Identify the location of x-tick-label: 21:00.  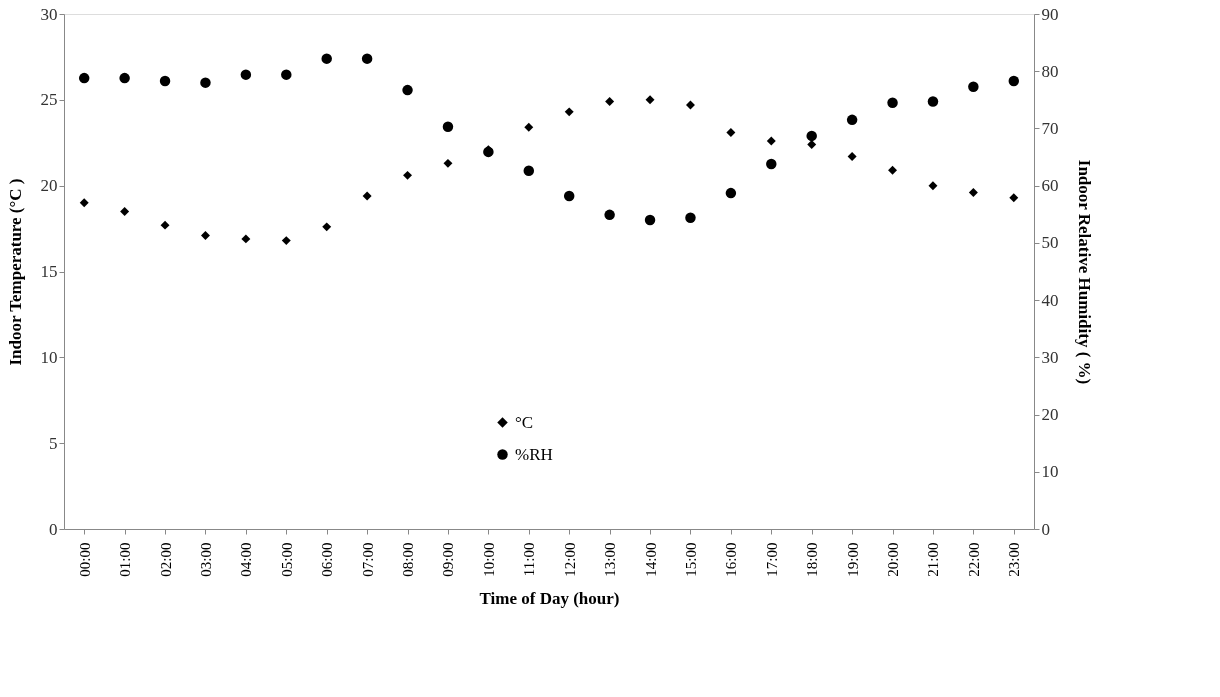
(933, 559).